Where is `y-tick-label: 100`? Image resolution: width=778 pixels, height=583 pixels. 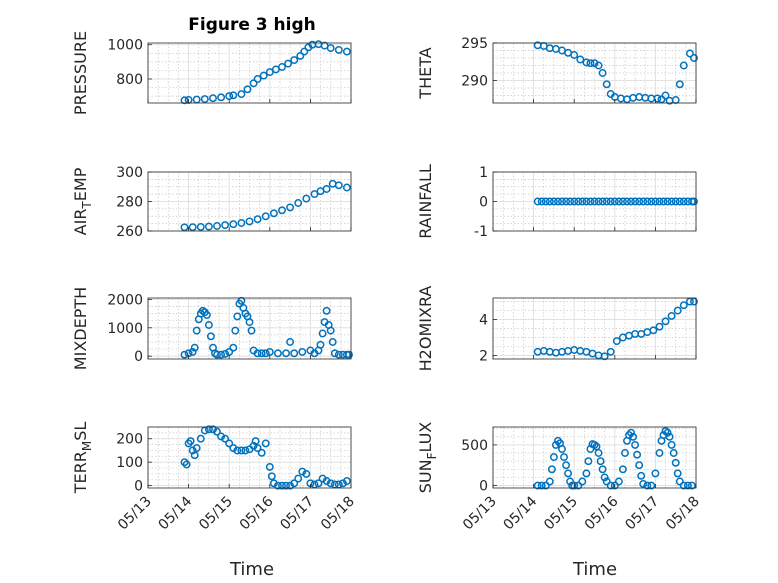
y-tick-label: 100 is located at coordinates (129, 463).